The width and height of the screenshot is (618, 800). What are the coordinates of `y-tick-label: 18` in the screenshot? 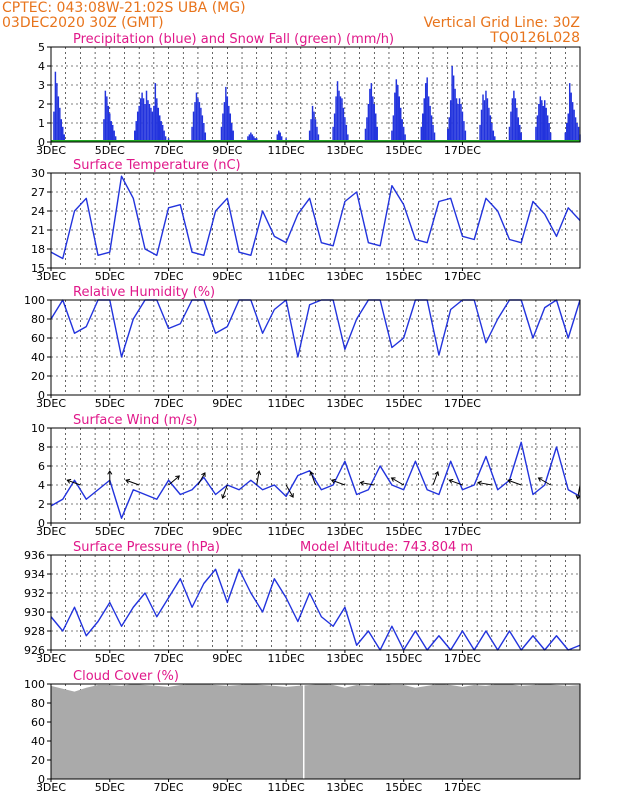 It's located at (38, 249).